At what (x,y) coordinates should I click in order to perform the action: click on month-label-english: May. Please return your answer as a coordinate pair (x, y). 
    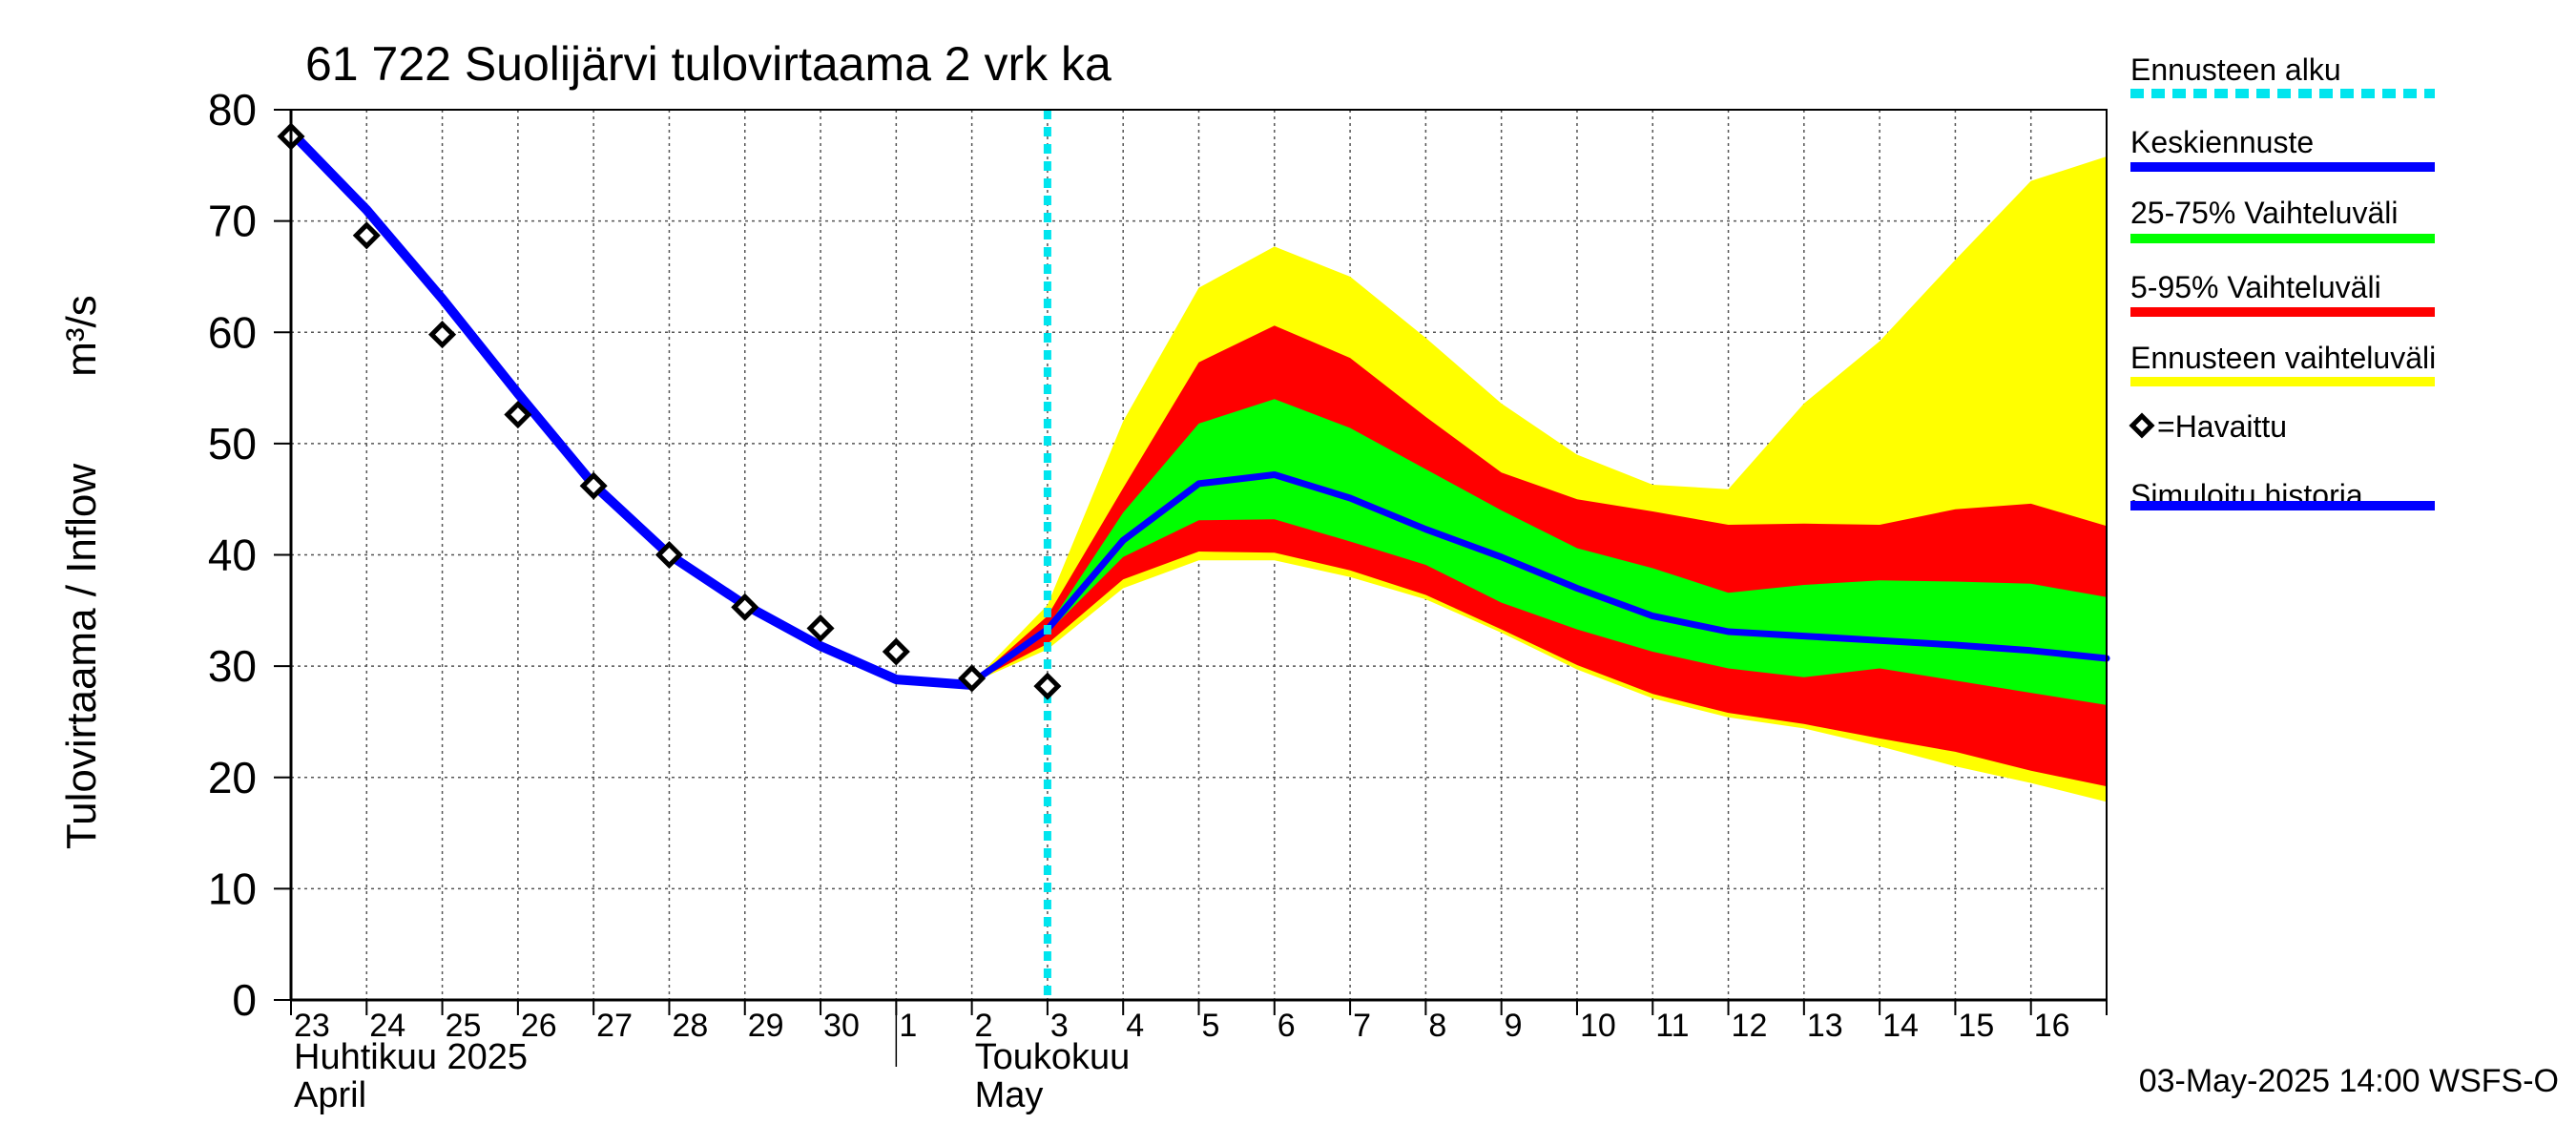
    Looking at the image, I should click on (1009, 1095).